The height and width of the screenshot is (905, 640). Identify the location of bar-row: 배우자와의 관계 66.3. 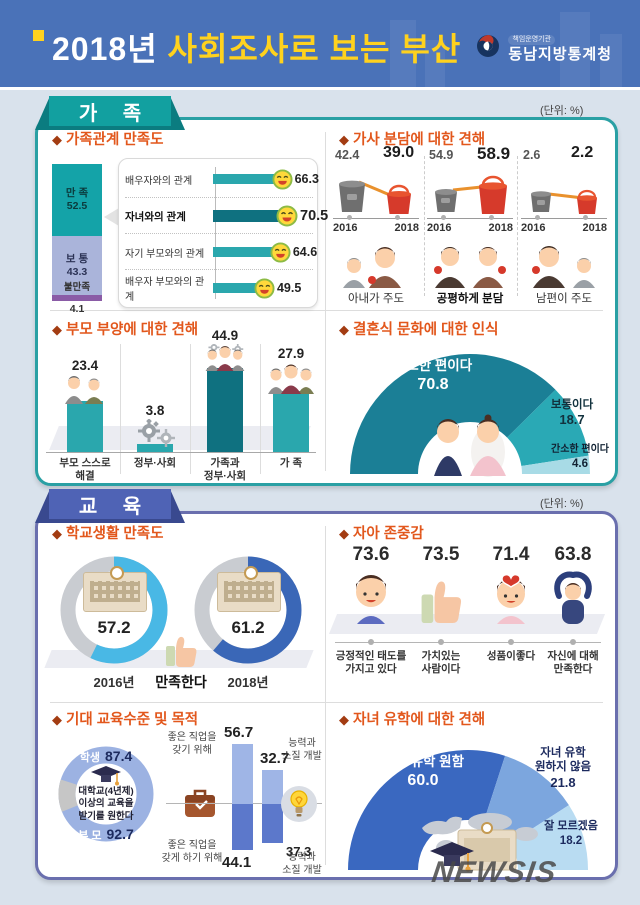
(222, 179).